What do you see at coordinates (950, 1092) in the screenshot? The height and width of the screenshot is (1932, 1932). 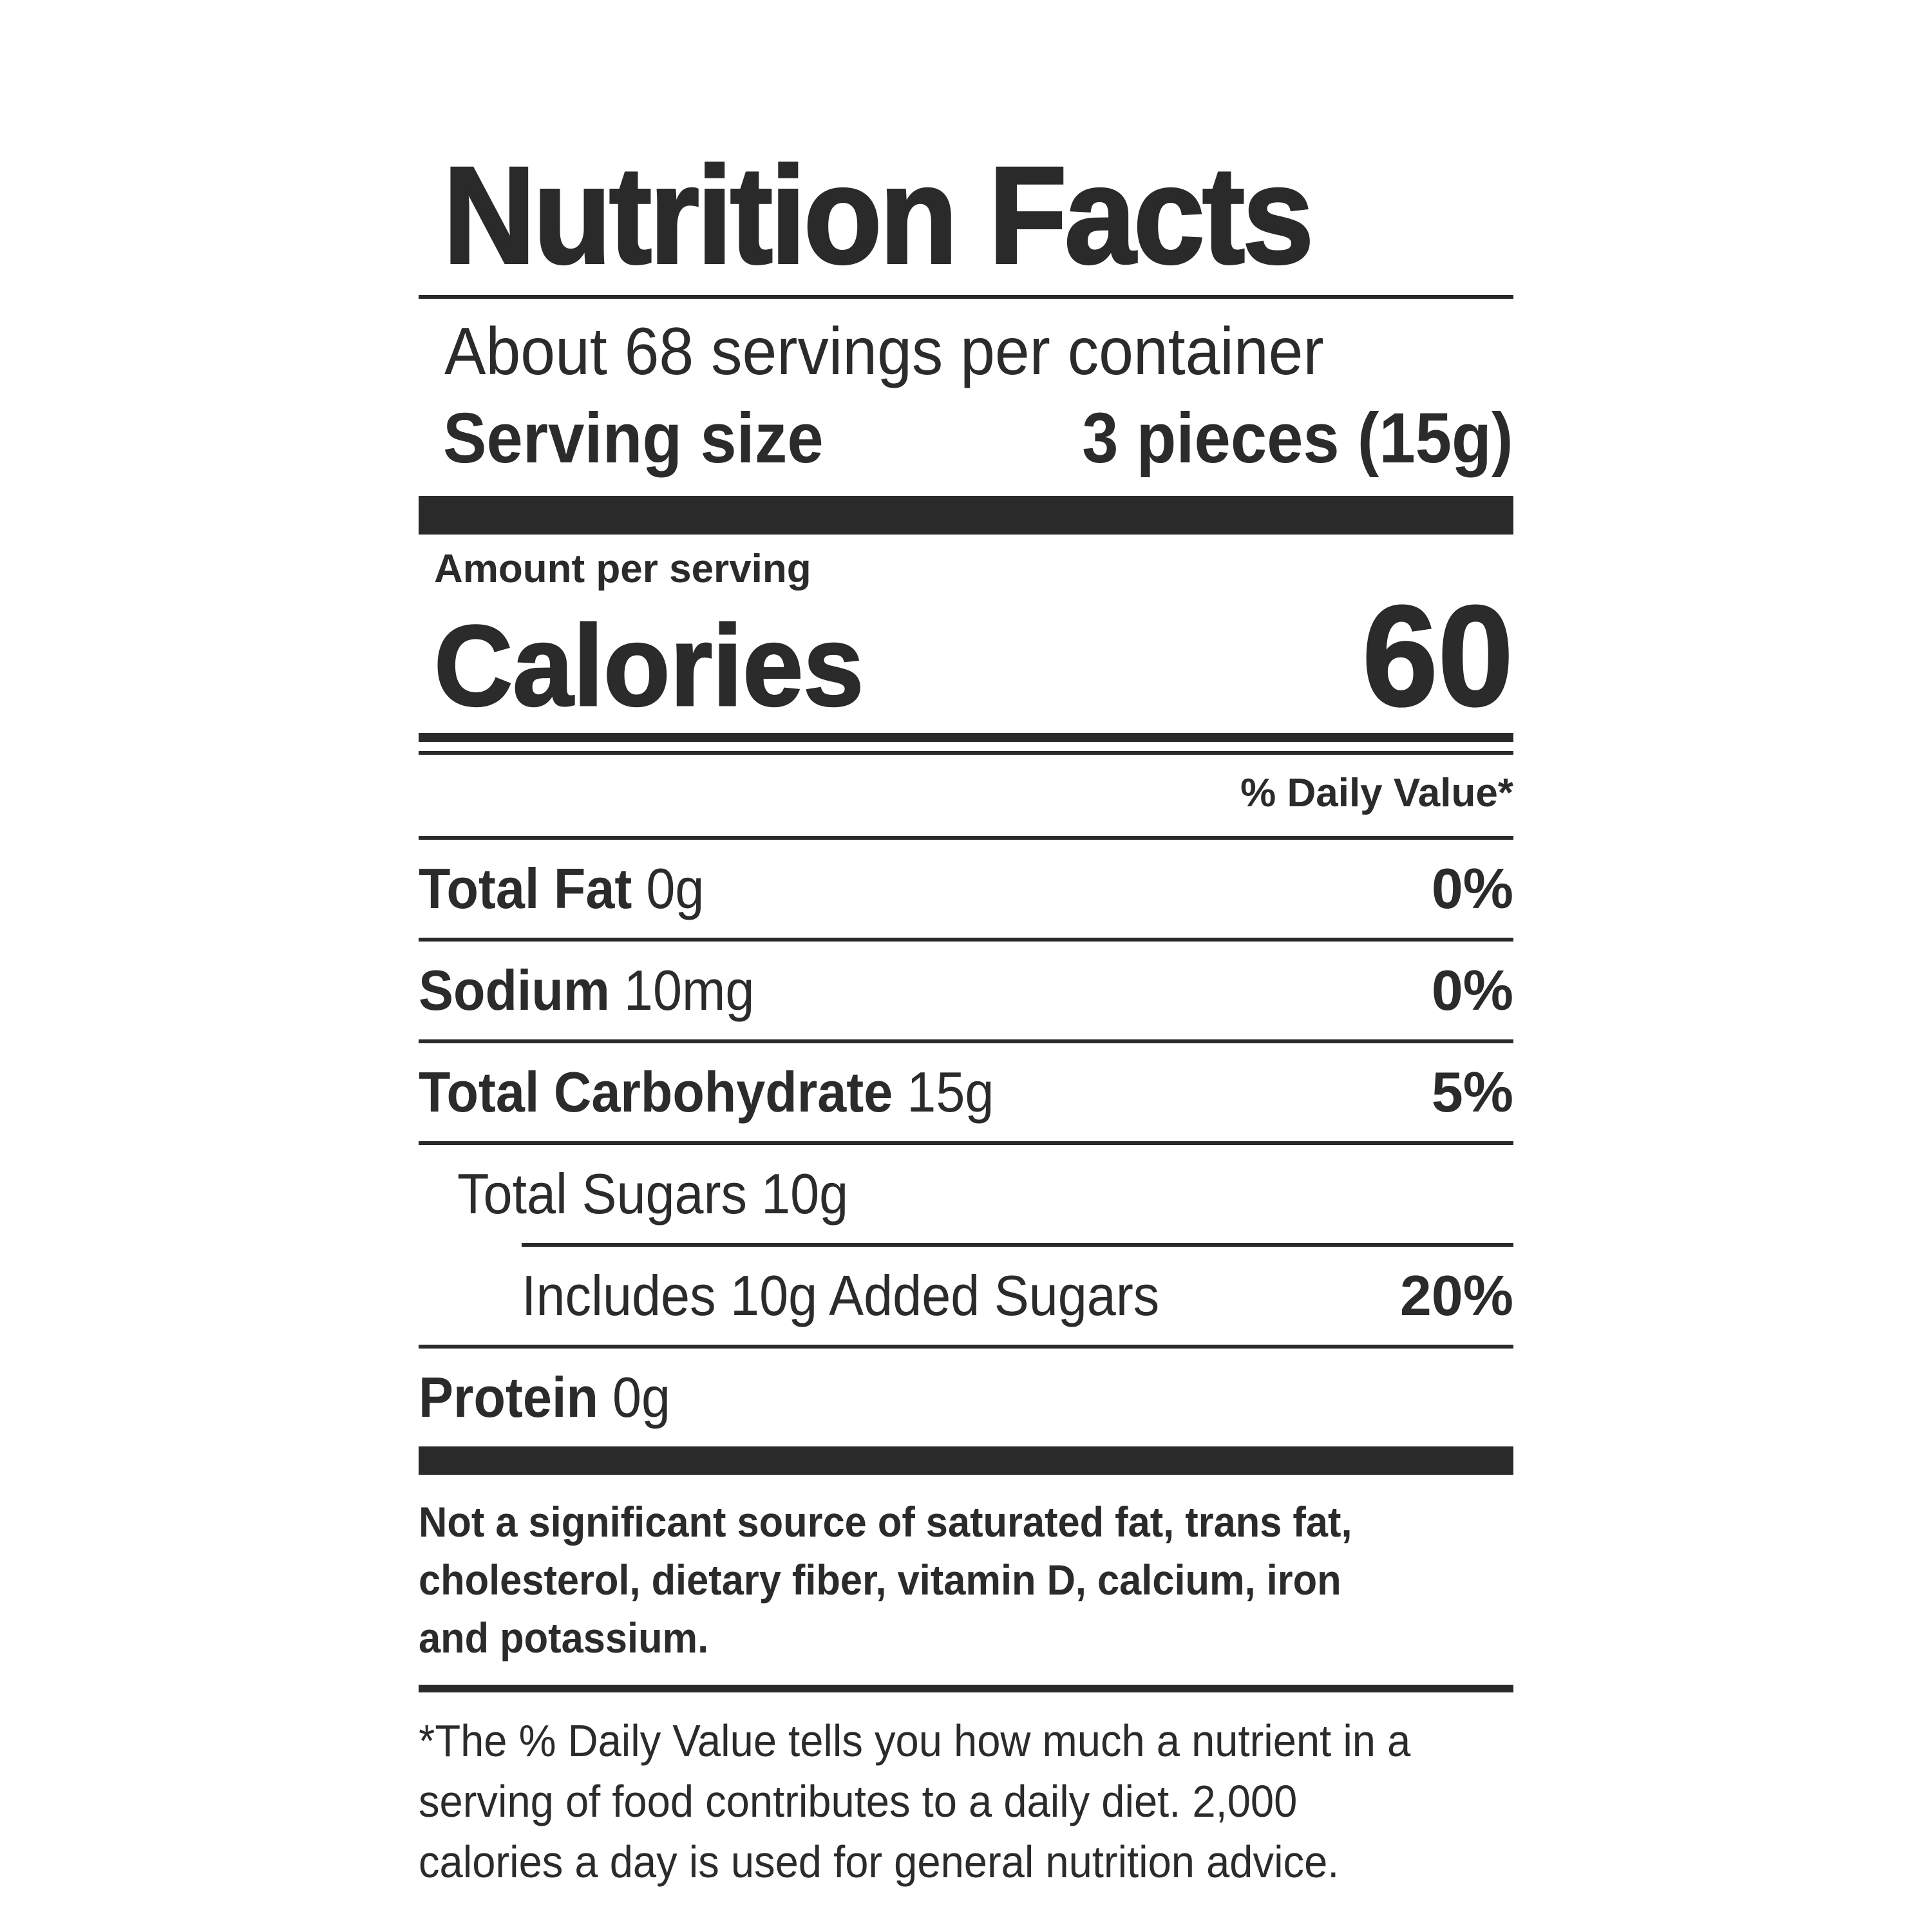 I see `nutrient-amount: 15g` at bounding box center [950, 1092].